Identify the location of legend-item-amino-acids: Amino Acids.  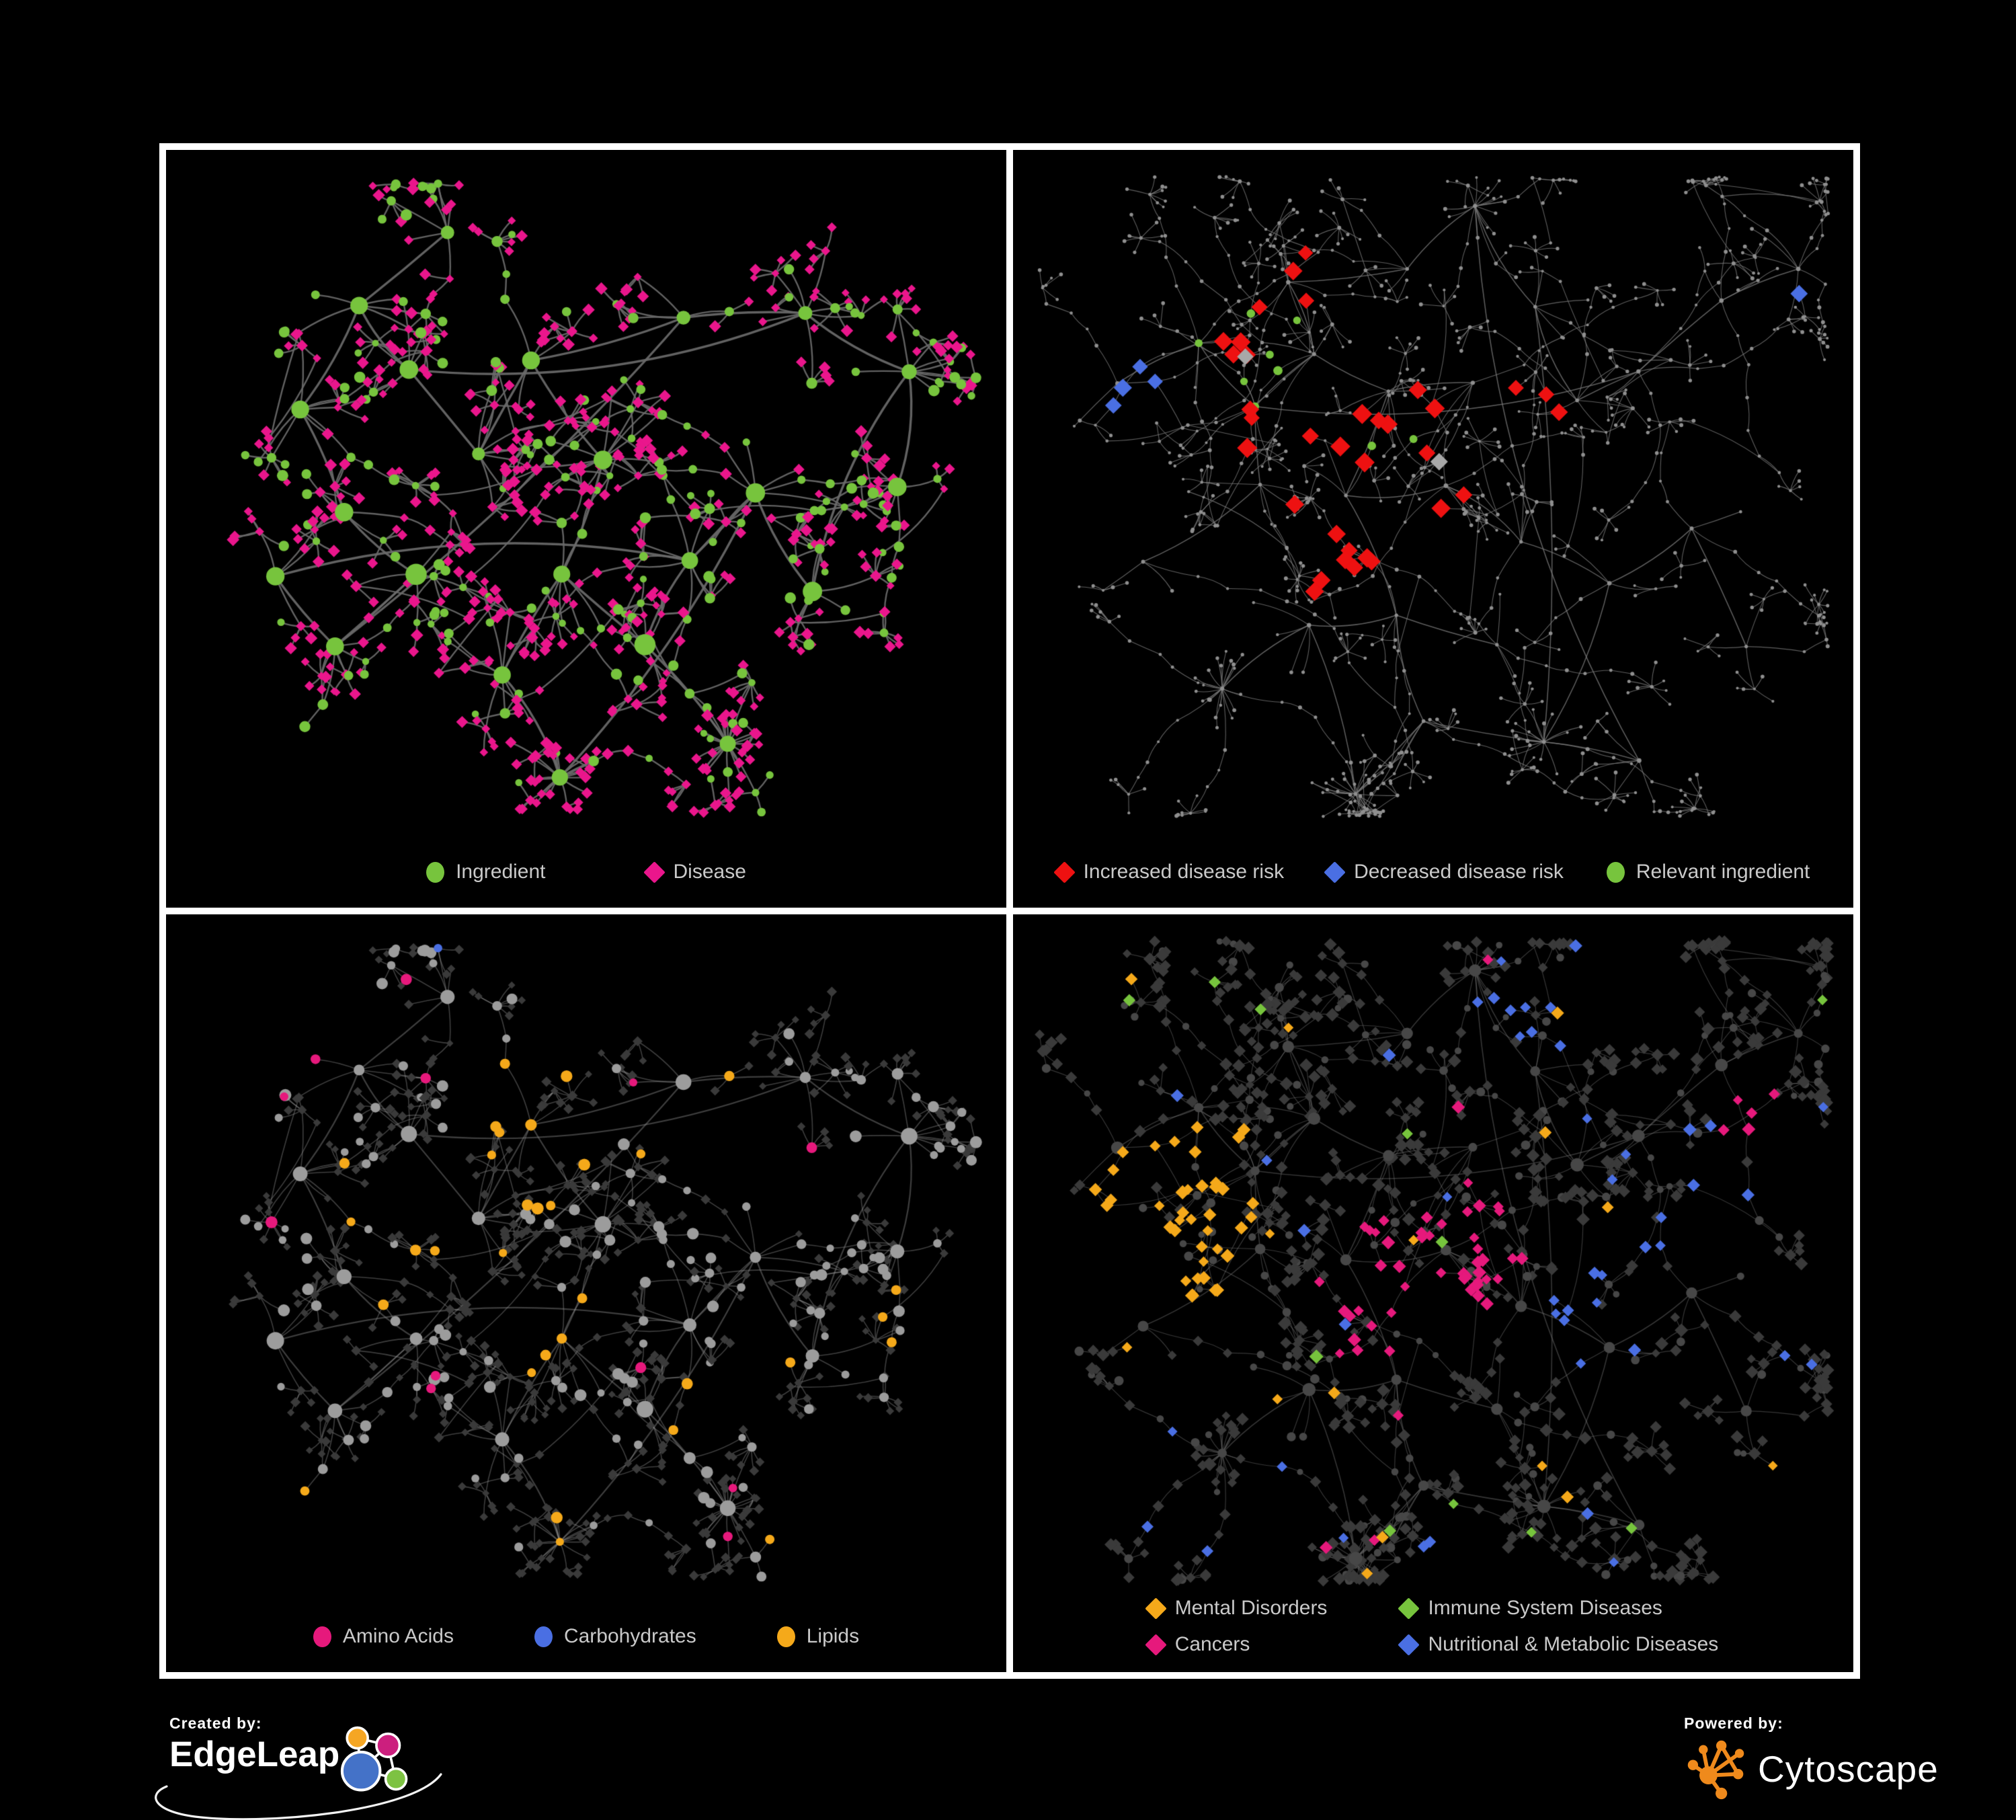
(383, 1636).